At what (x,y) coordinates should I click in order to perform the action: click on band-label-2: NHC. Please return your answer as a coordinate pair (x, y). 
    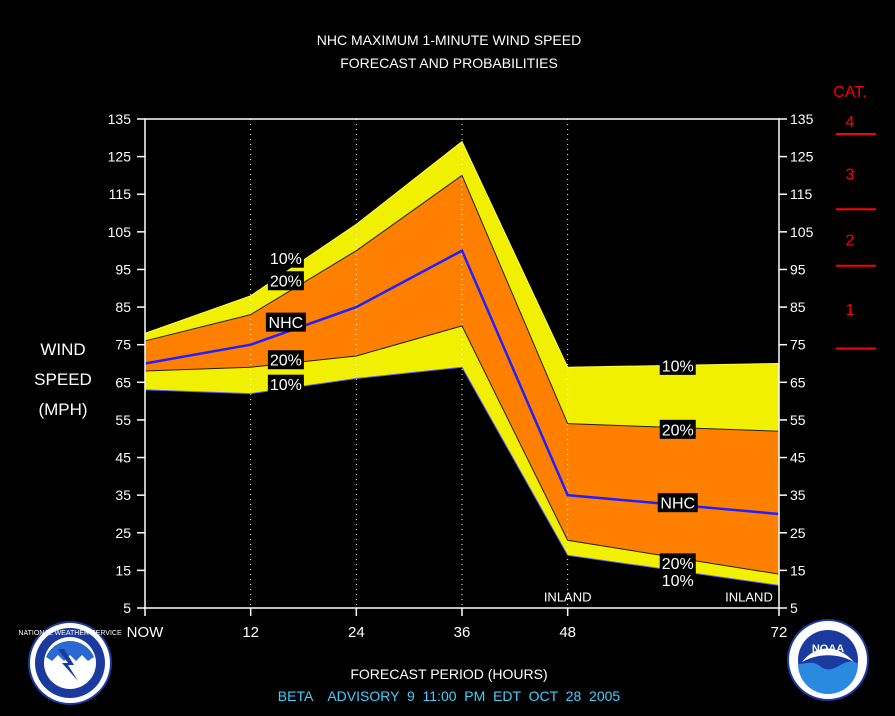
    Looking at the image, I should click on (286, 323).